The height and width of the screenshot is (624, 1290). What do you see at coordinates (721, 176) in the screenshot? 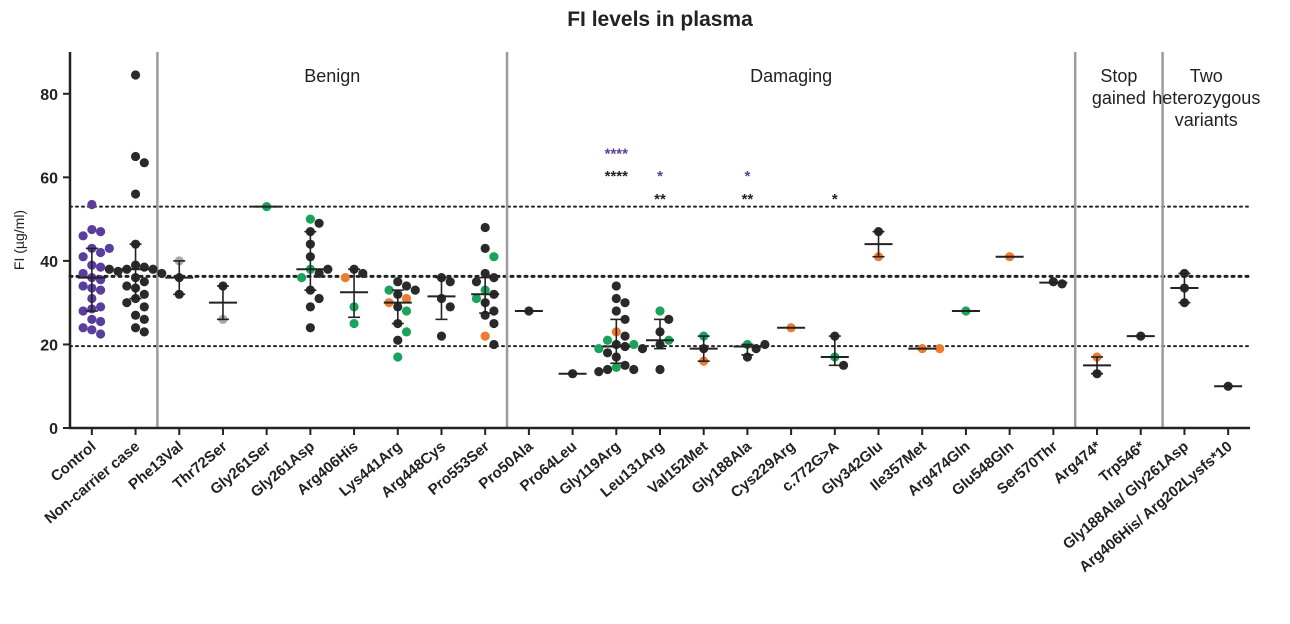
I see `significance-annotations: ******** ****** *` at bounding box center [721, 176].